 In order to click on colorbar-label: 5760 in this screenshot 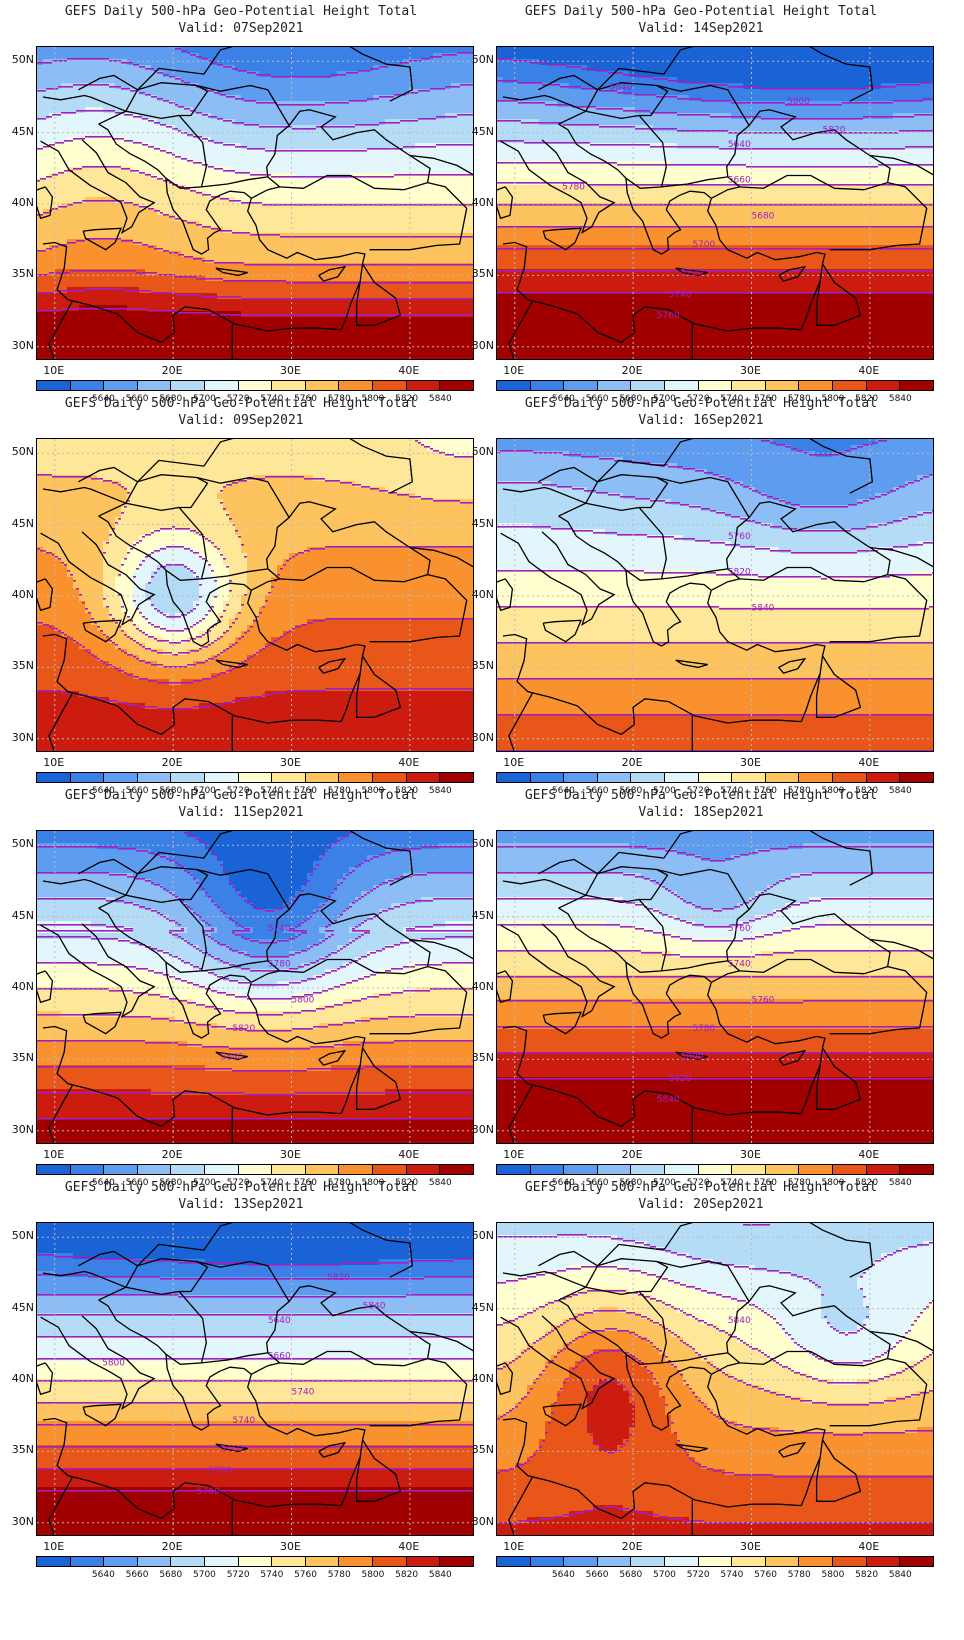, I will do `click(766, 791)`.